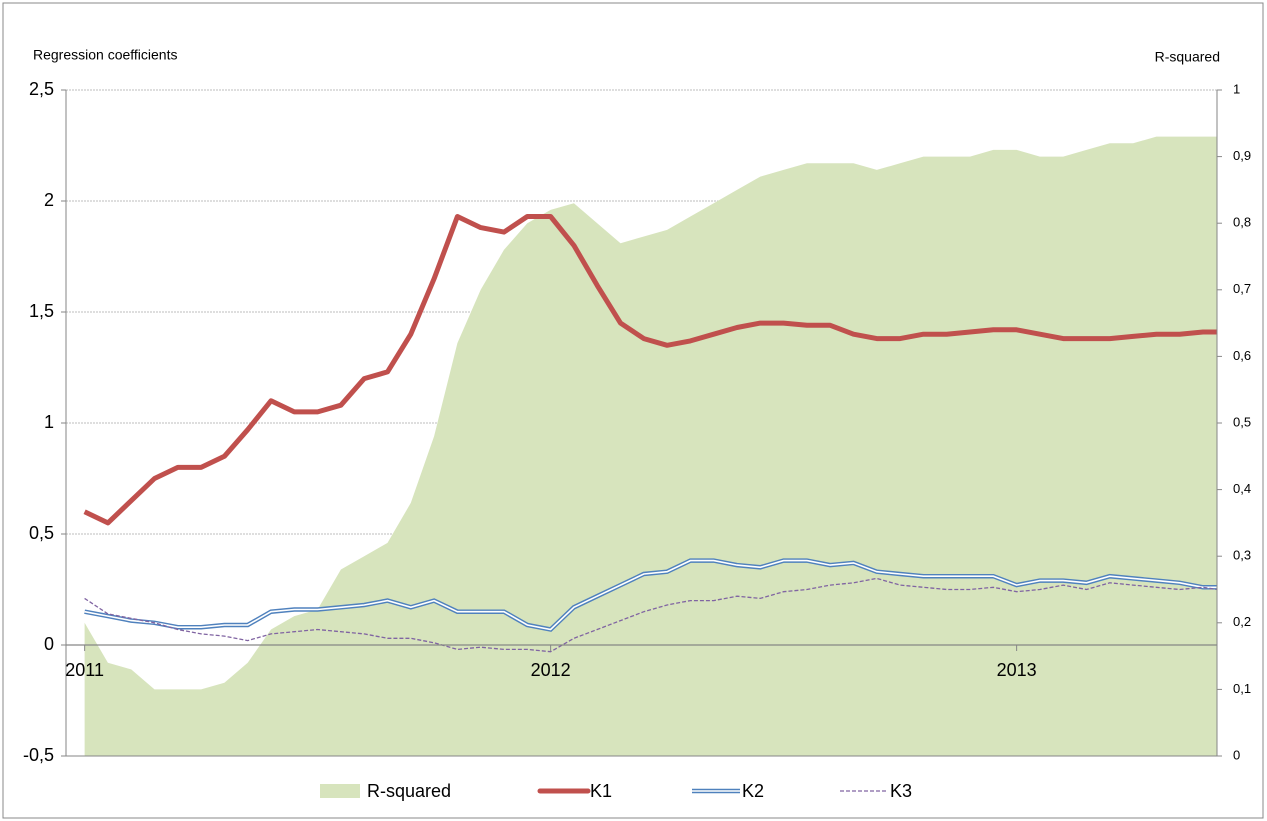 This screenshot has width=1267, height=821. What do you see at coordinates (1236, 754) in the screenshot?
I see `y2-tick-label: 0` at bounding box center [1236, 754].